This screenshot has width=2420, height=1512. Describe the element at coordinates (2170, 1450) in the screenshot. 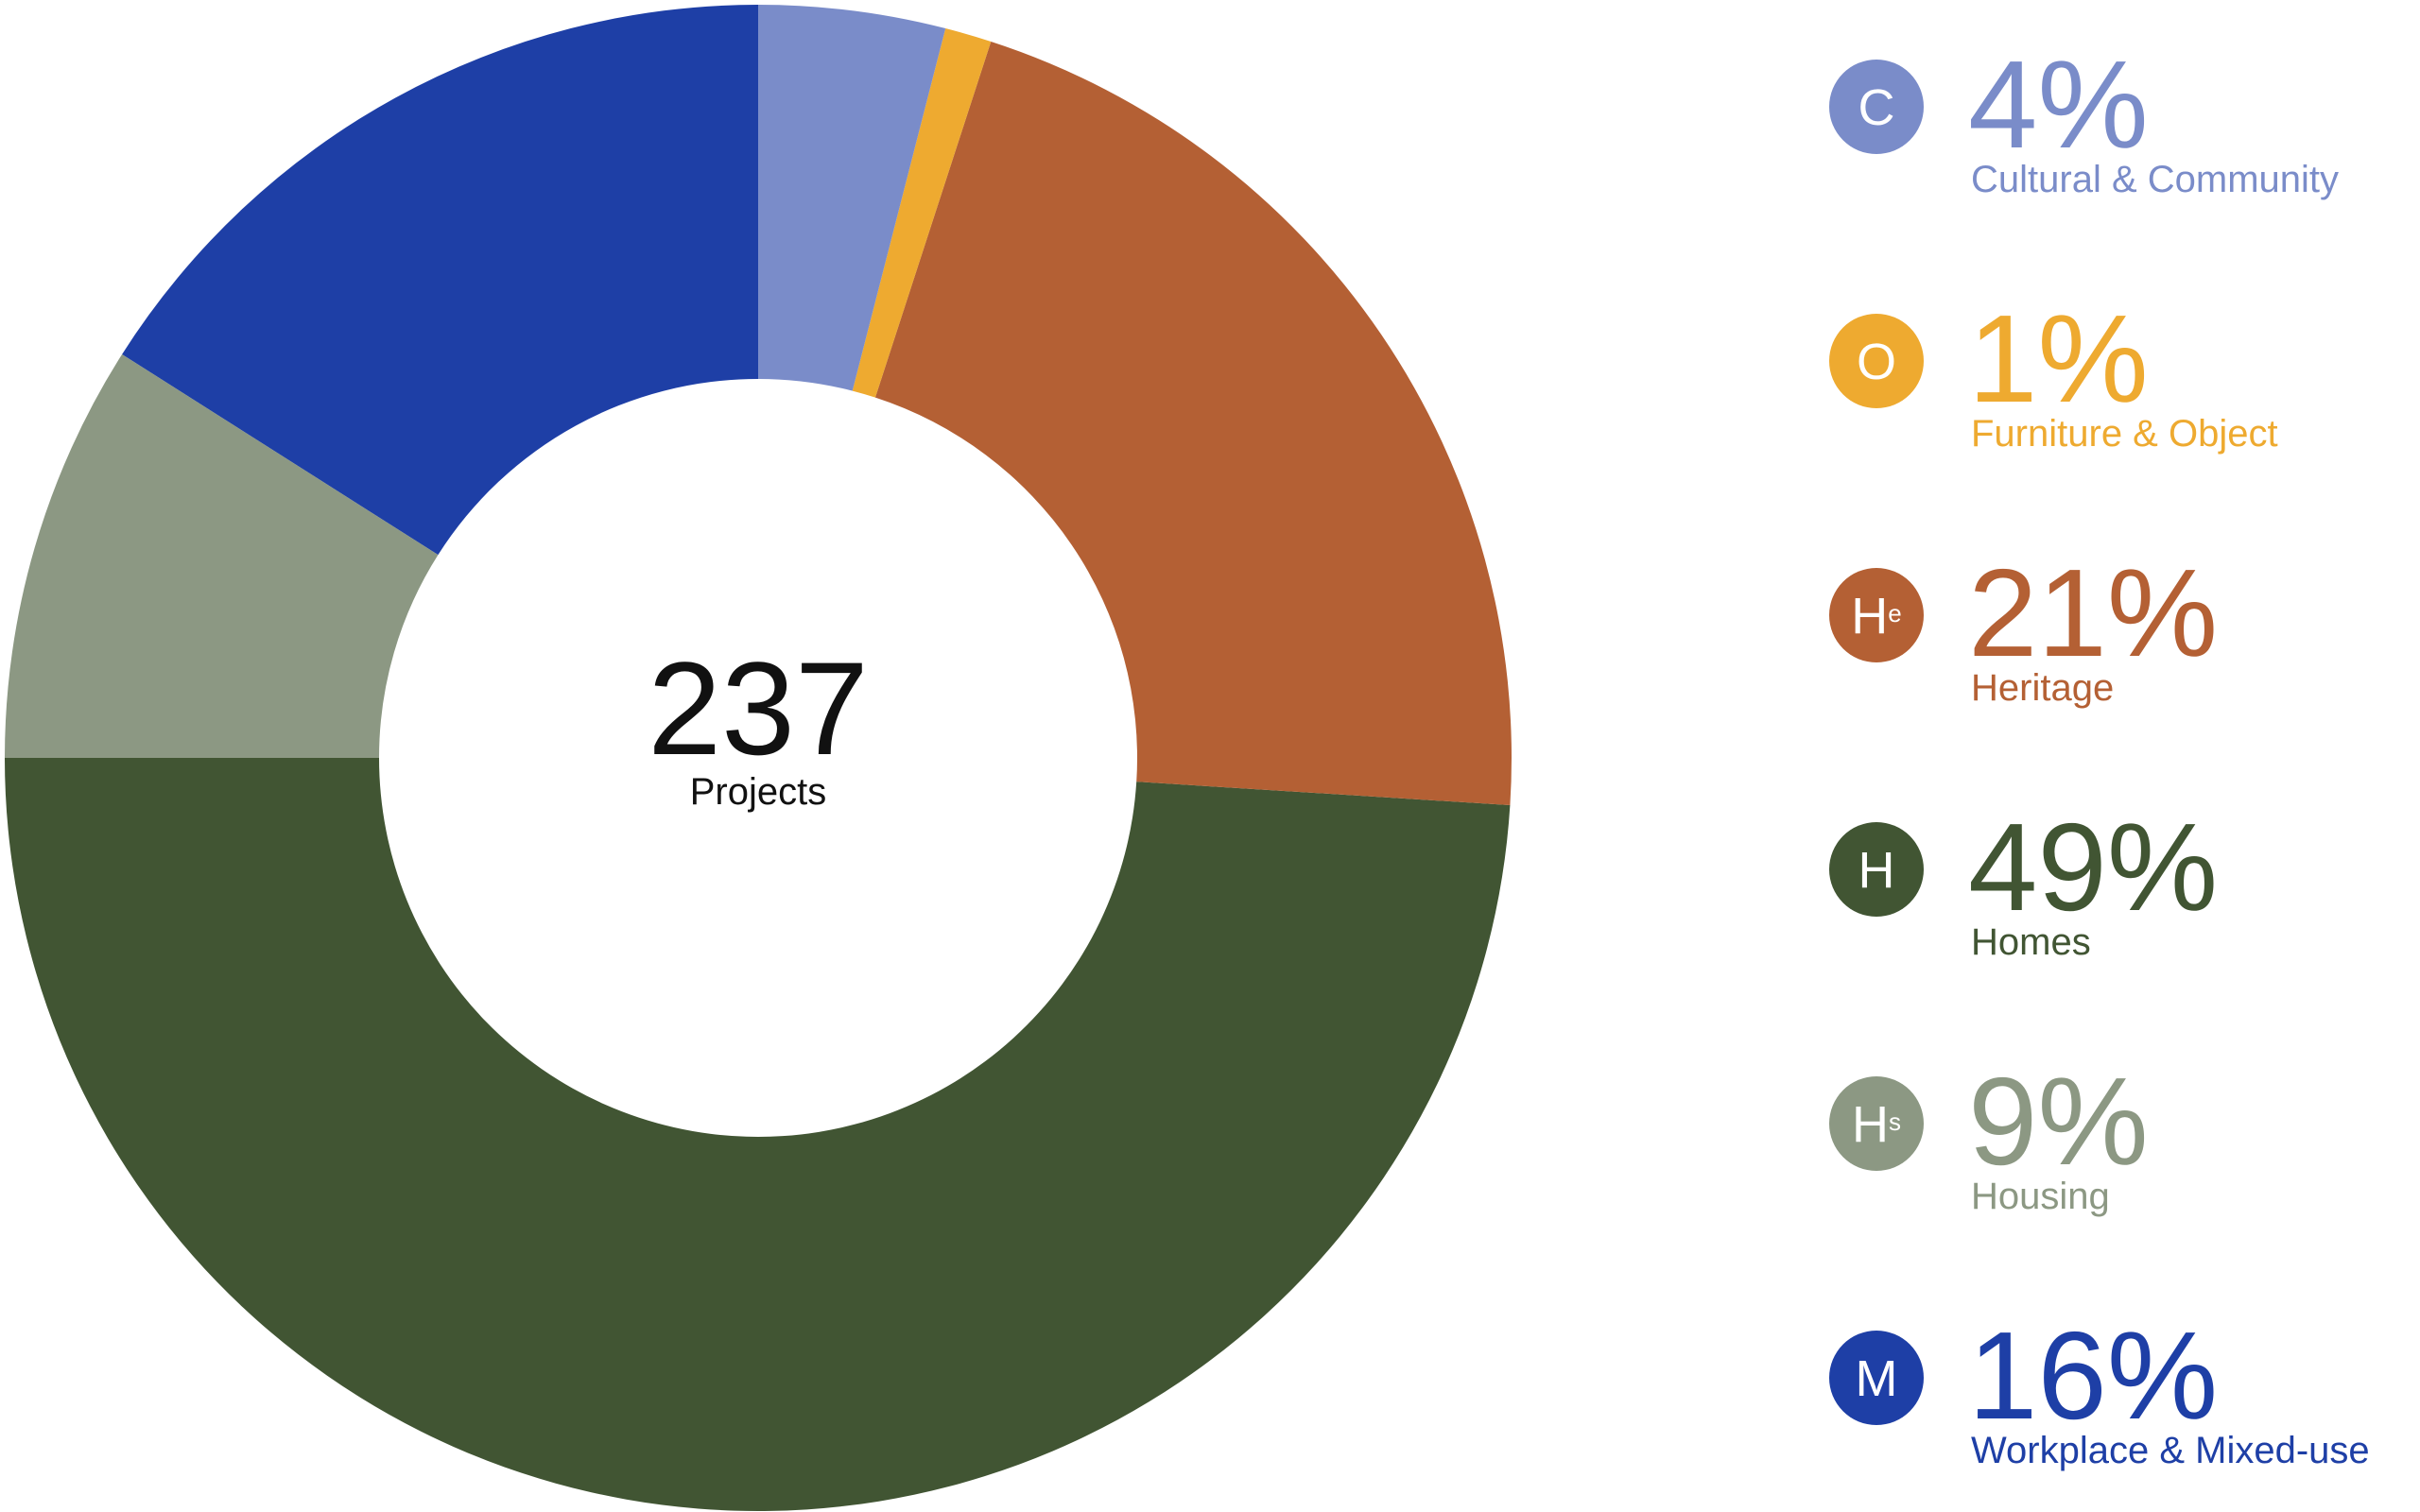

I see `legend-label: Workplace & Mixed-use` at that location.